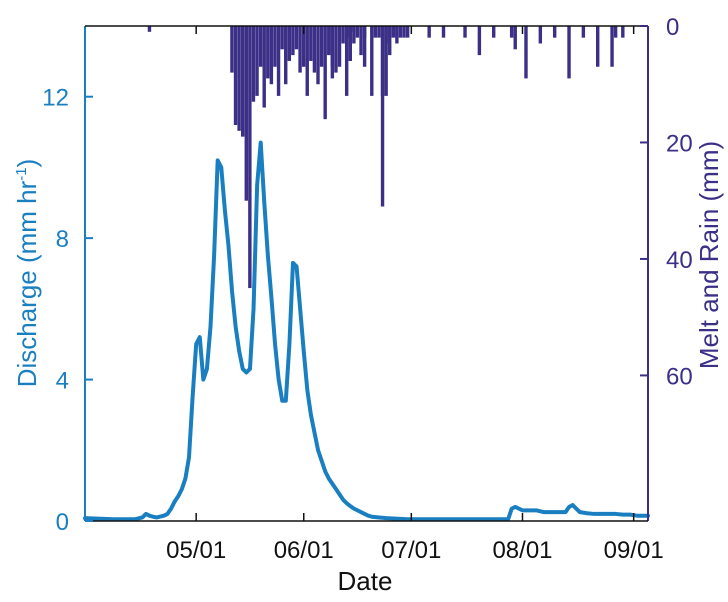 Image resolution: width=728 pixels, height=602 pixels. Describe the element at coordinates (62, 522) in the screenshot. I see `y-left-tick-label: 0` at that location.